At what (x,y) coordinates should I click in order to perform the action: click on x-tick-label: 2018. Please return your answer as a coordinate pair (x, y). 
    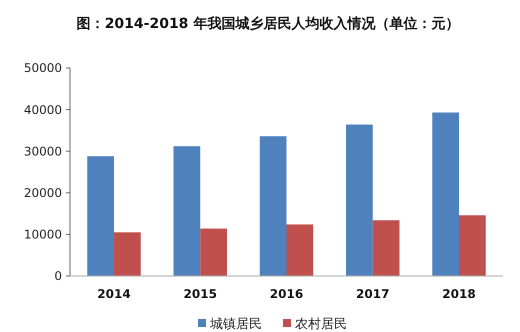
    Looking at the image, I should click on (459, 294).